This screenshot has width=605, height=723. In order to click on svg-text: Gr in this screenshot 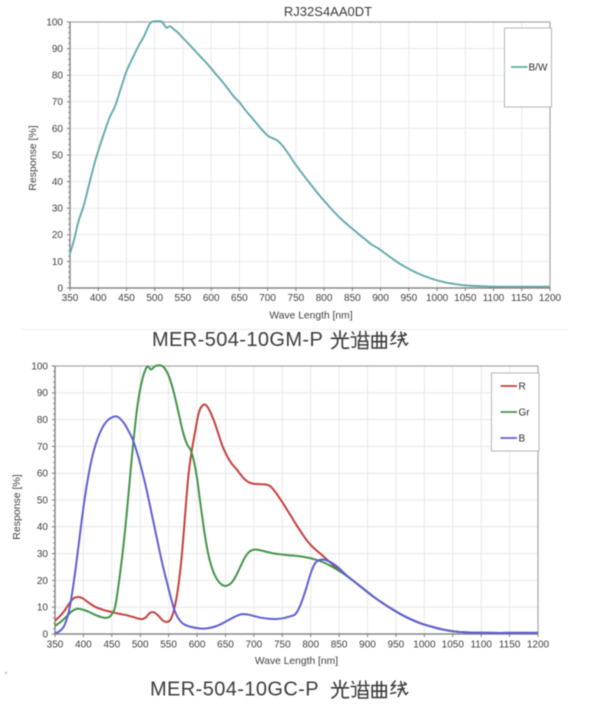, I will do `click(525, 413)`.